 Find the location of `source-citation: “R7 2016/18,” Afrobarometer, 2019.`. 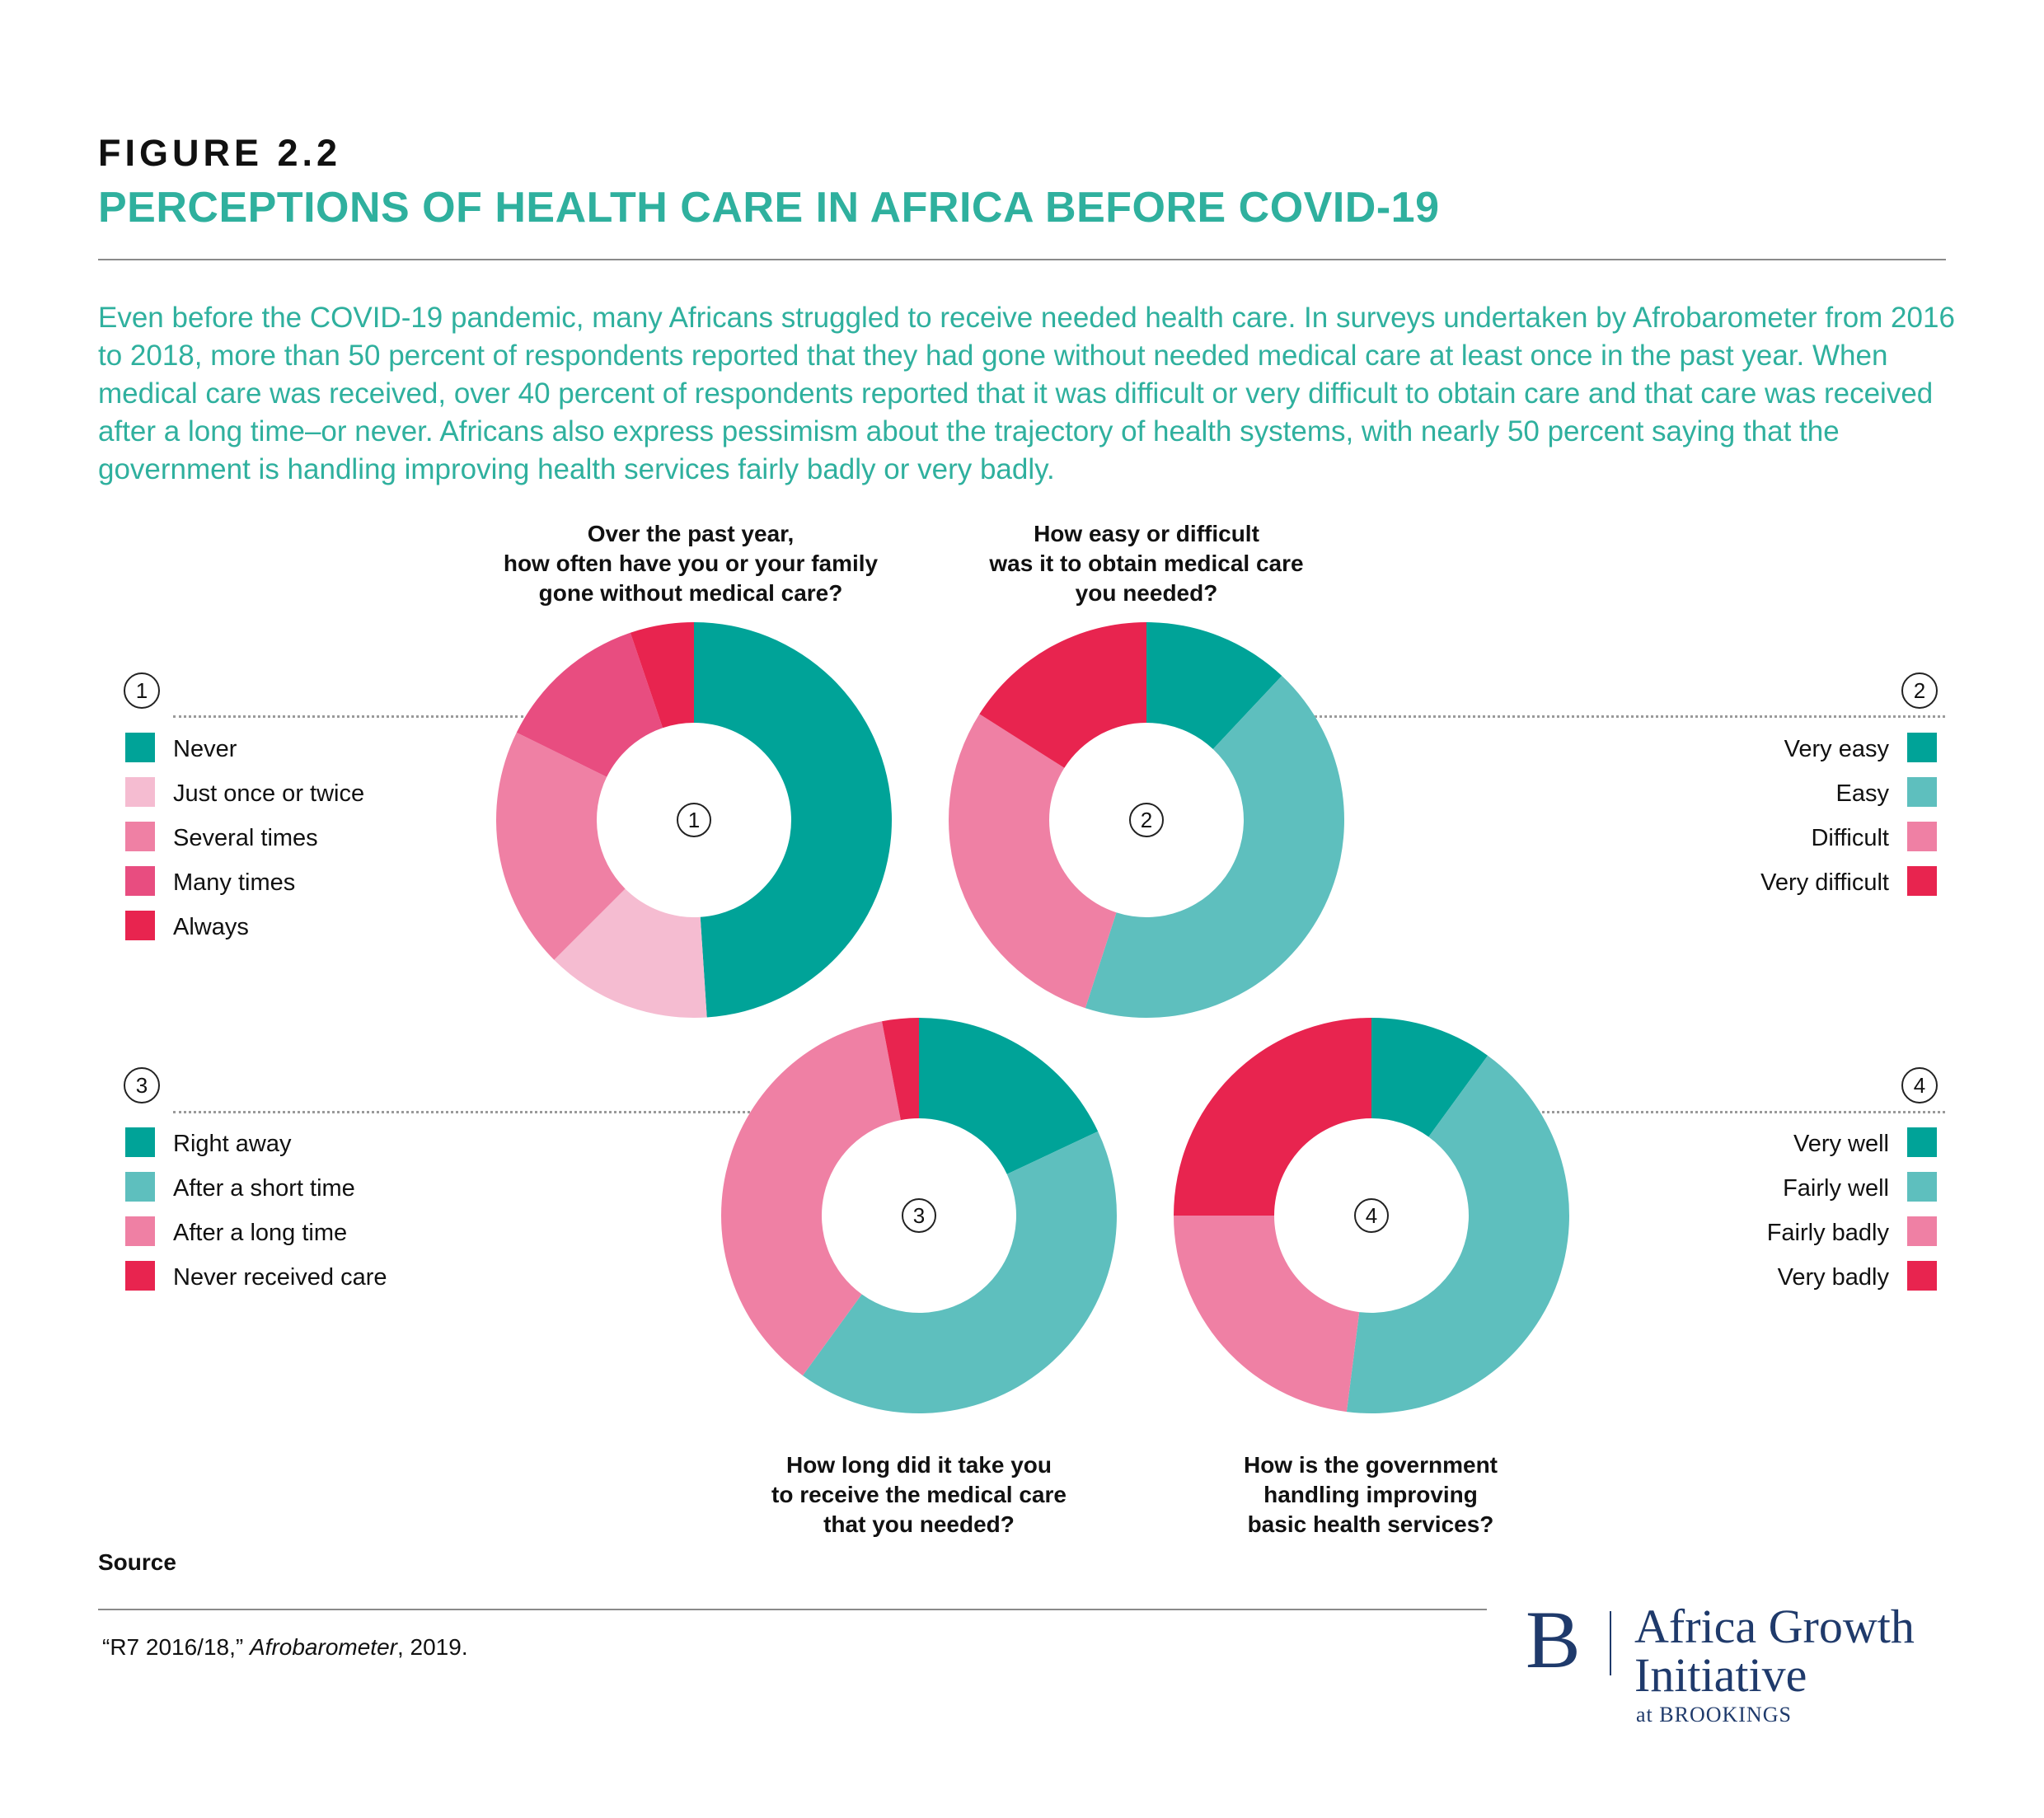

source-citation: “R7 2016/18,” Afrobarometer, 2019. is located at coordinates (285, 1647).